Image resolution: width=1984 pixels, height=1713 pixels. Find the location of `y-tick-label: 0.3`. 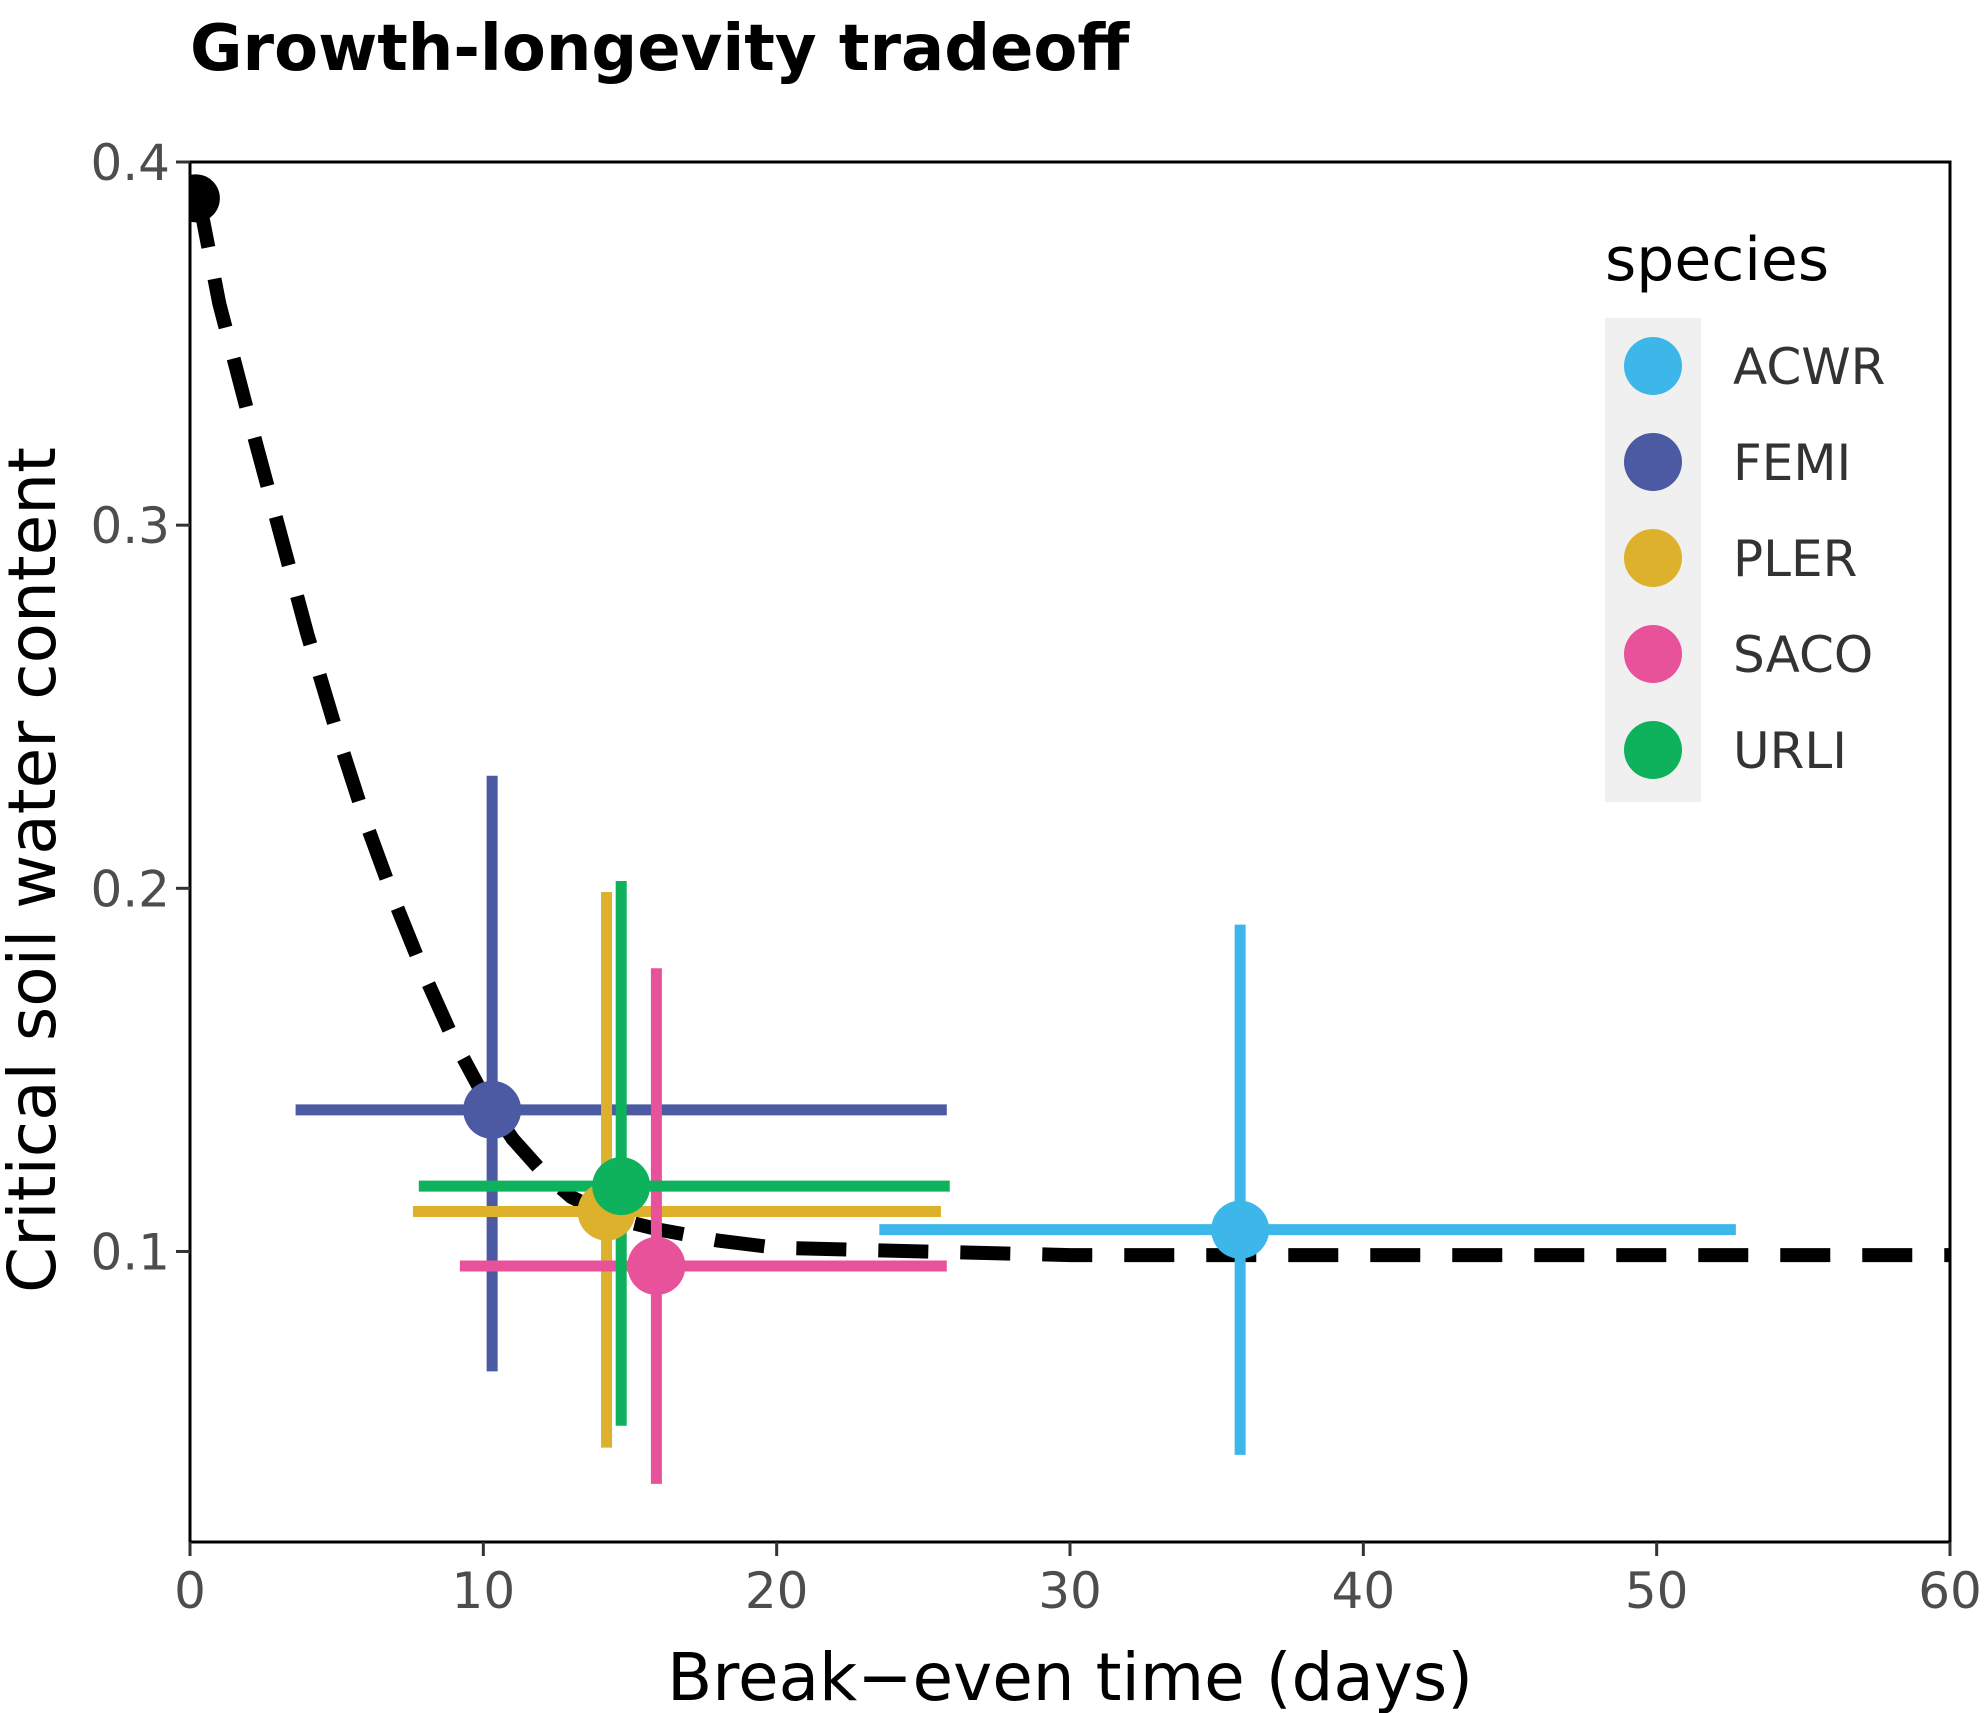

y-tick-label: 0.3 is located at coordinates (130, 526).